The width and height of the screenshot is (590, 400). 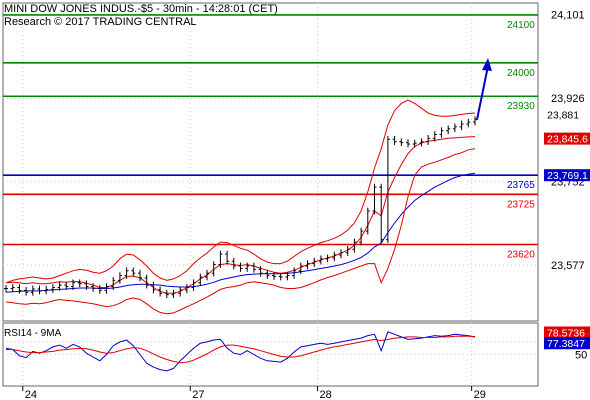 I want to click on forecast-arrow, so click(x=484, y=88).